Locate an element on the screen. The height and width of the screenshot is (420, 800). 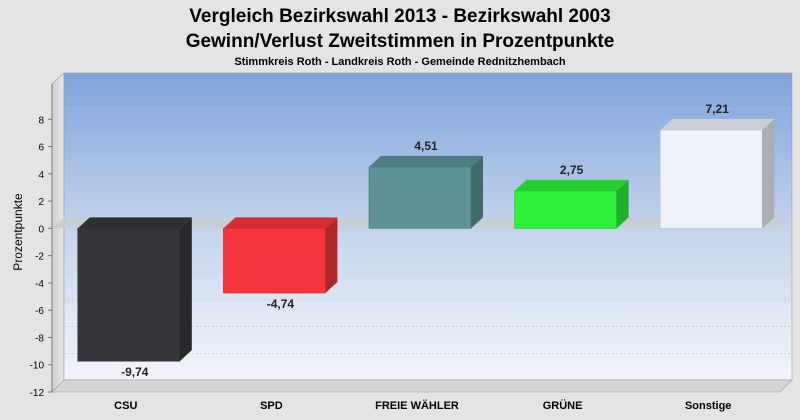
bar-group: 7,21 is located at coordinates (717, 165).